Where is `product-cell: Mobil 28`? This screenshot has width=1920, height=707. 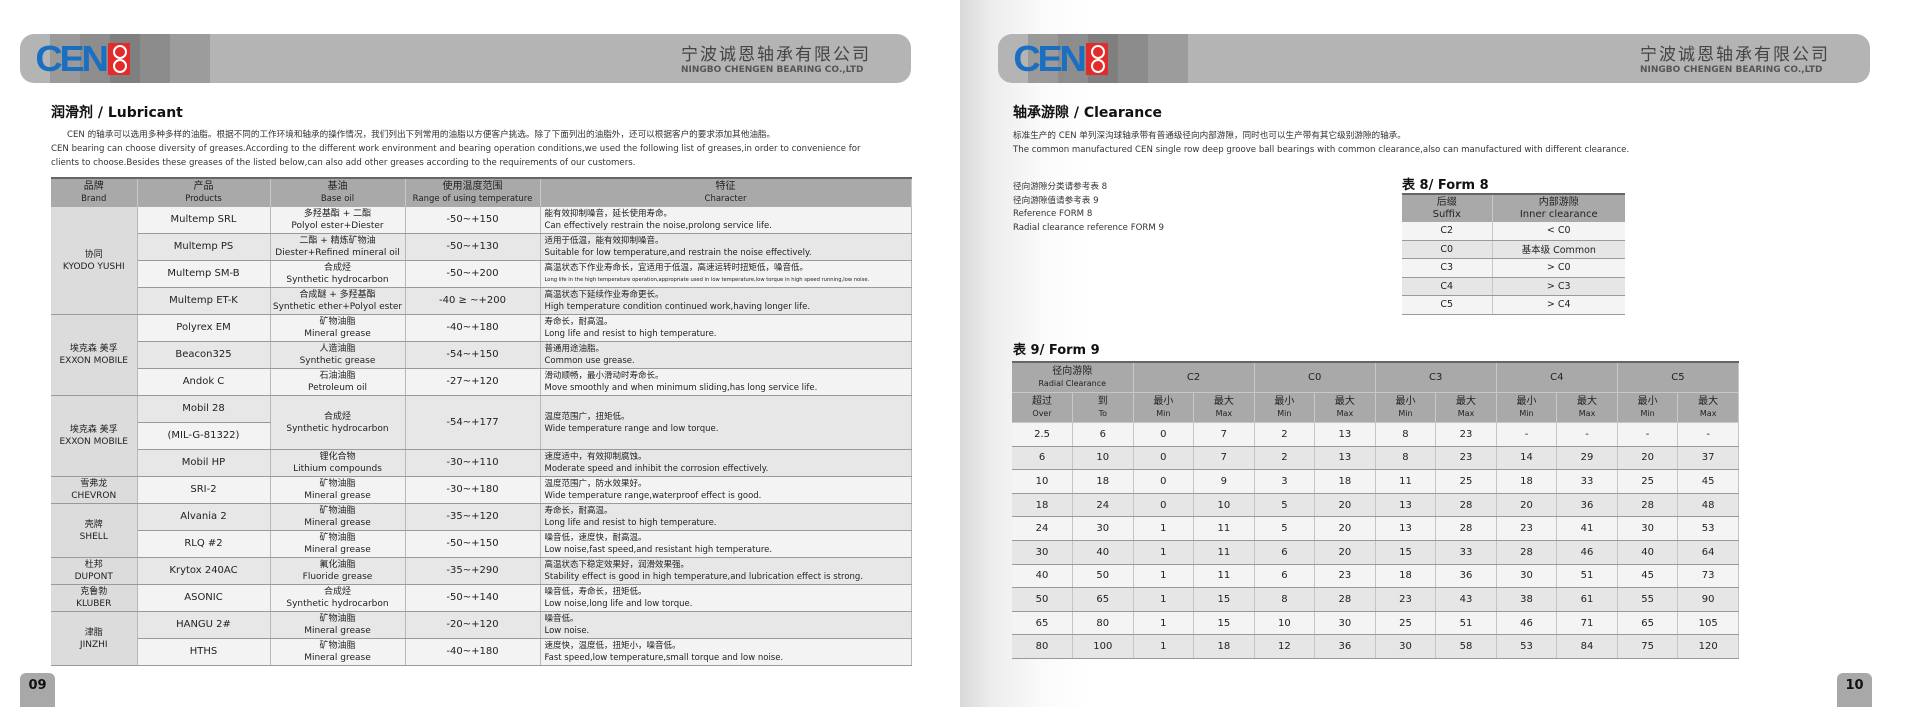 product-cell: Mobil 28 is located at coordinates (204, 409).